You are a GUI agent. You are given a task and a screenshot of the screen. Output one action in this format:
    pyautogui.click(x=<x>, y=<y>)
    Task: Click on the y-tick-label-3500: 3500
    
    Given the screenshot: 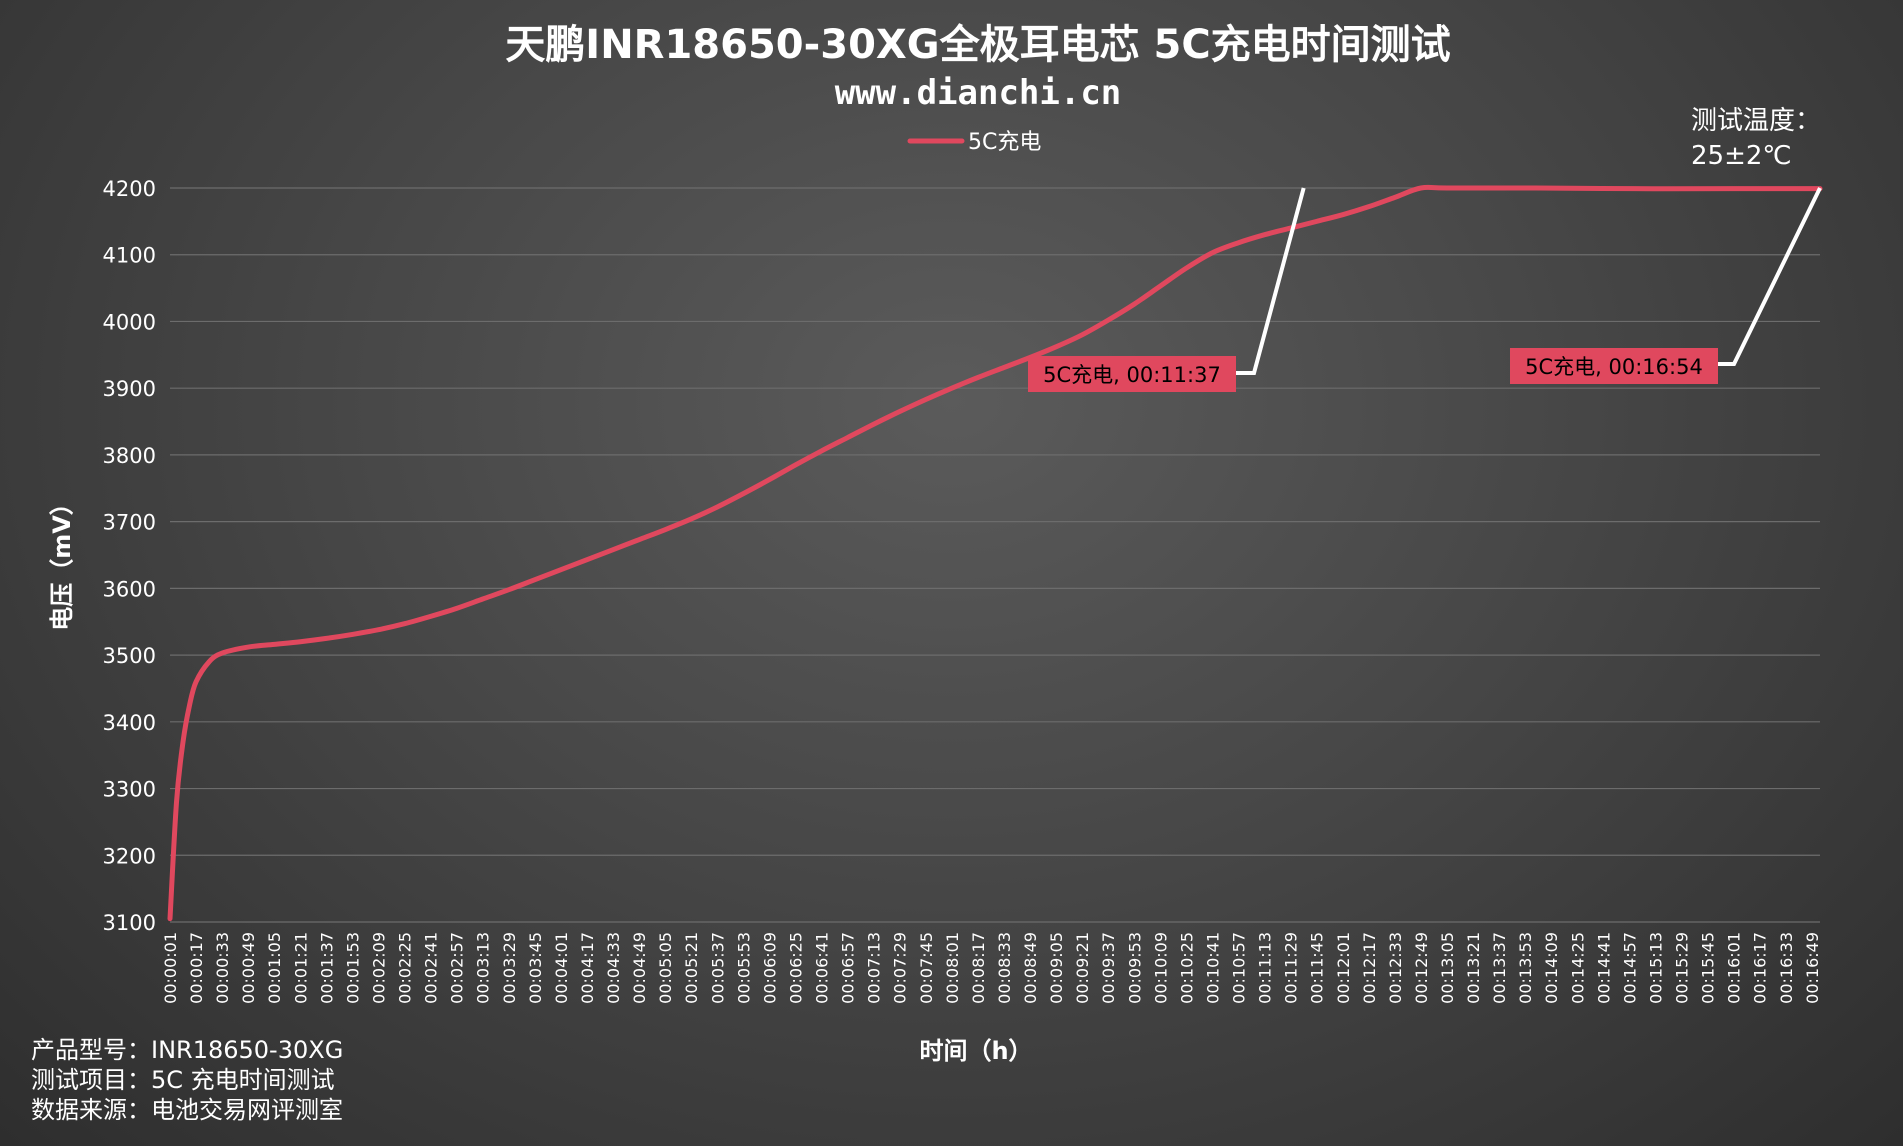 What is the action you would take?
    pyautogui.click(x=129, y=656)
    